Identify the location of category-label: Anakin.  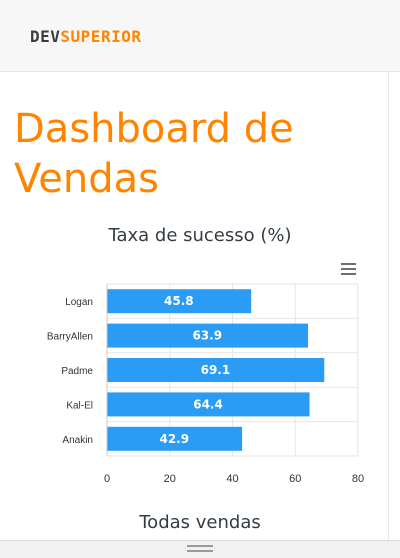
(77, 440).